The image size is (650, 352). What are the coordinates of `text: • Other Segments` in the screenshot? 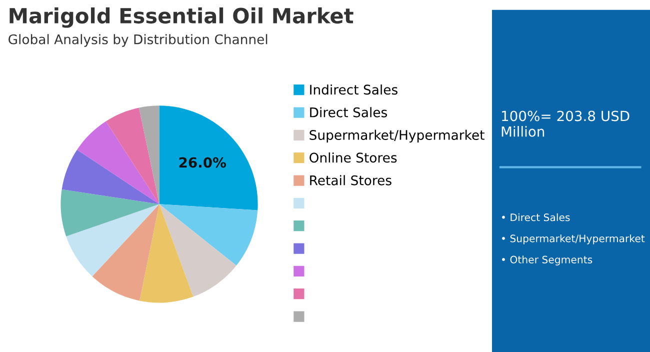 It's located at (547, 261).